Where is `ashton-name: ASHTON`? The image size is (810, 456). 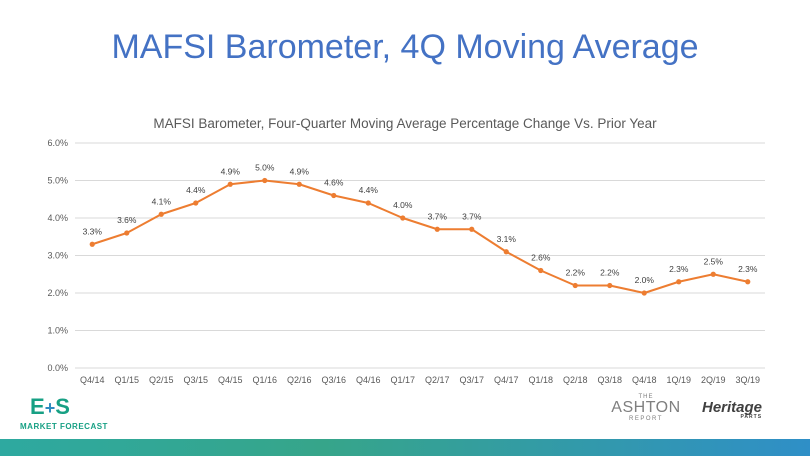
ashton-name: ASHTON is located at coordinates (646, 407).